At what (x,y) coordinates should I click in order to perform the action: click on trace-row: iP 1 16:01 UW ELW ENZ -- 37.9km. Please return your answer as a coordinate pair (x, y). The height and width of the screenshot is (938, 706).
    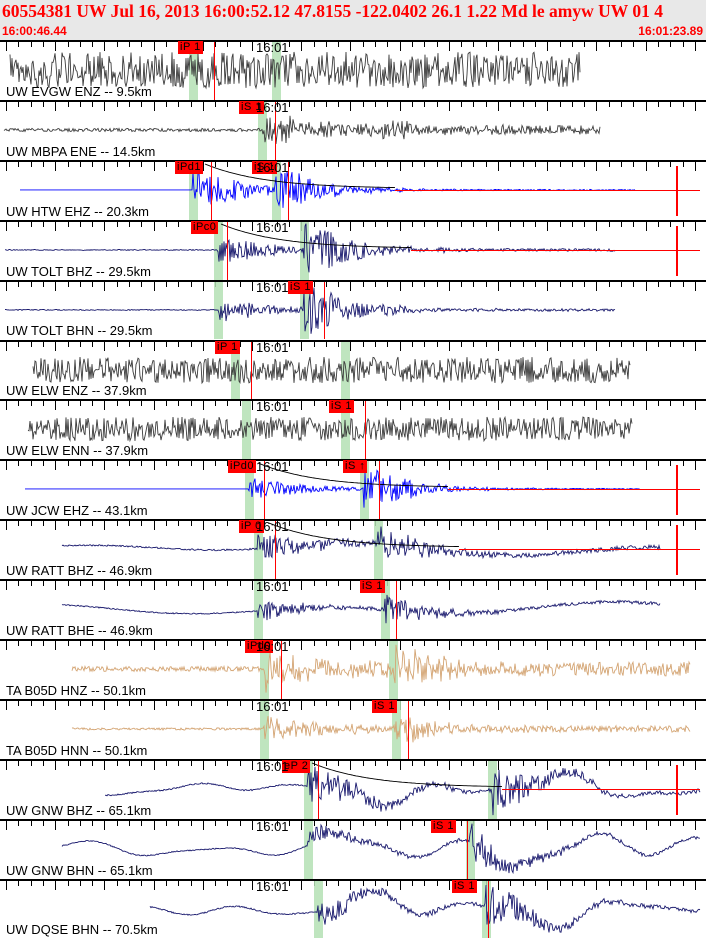
    Looking at the image, I should click on (353, 369).